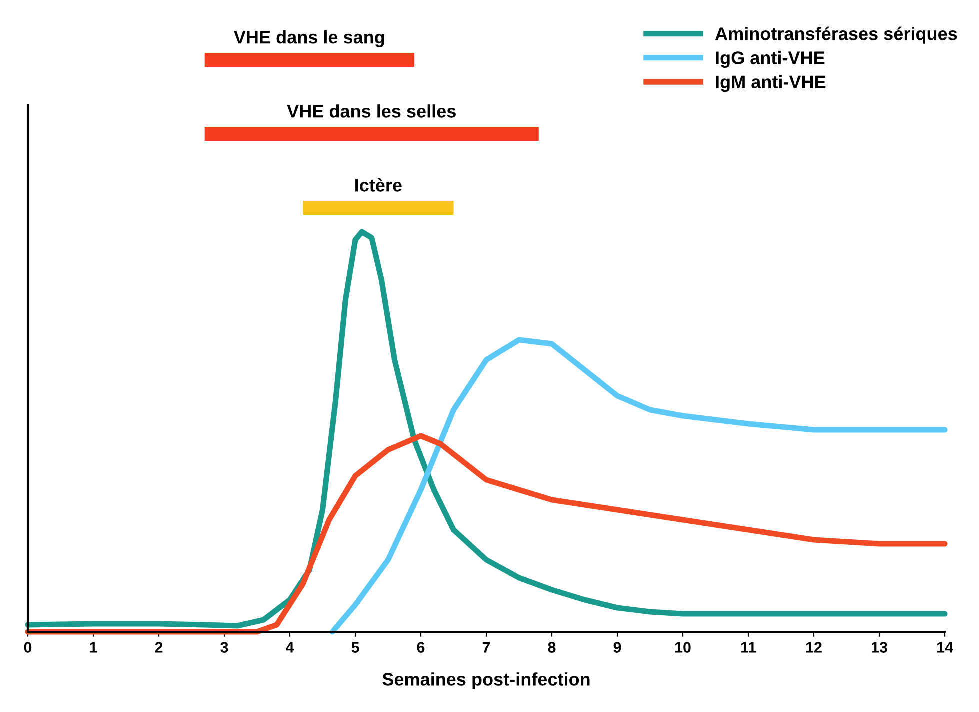 This screenshot has height=712, width=979. Describe the element at coordinates (771, 83) in the screenshot. I see `legend-label: IgM anti-VHE` at that location.